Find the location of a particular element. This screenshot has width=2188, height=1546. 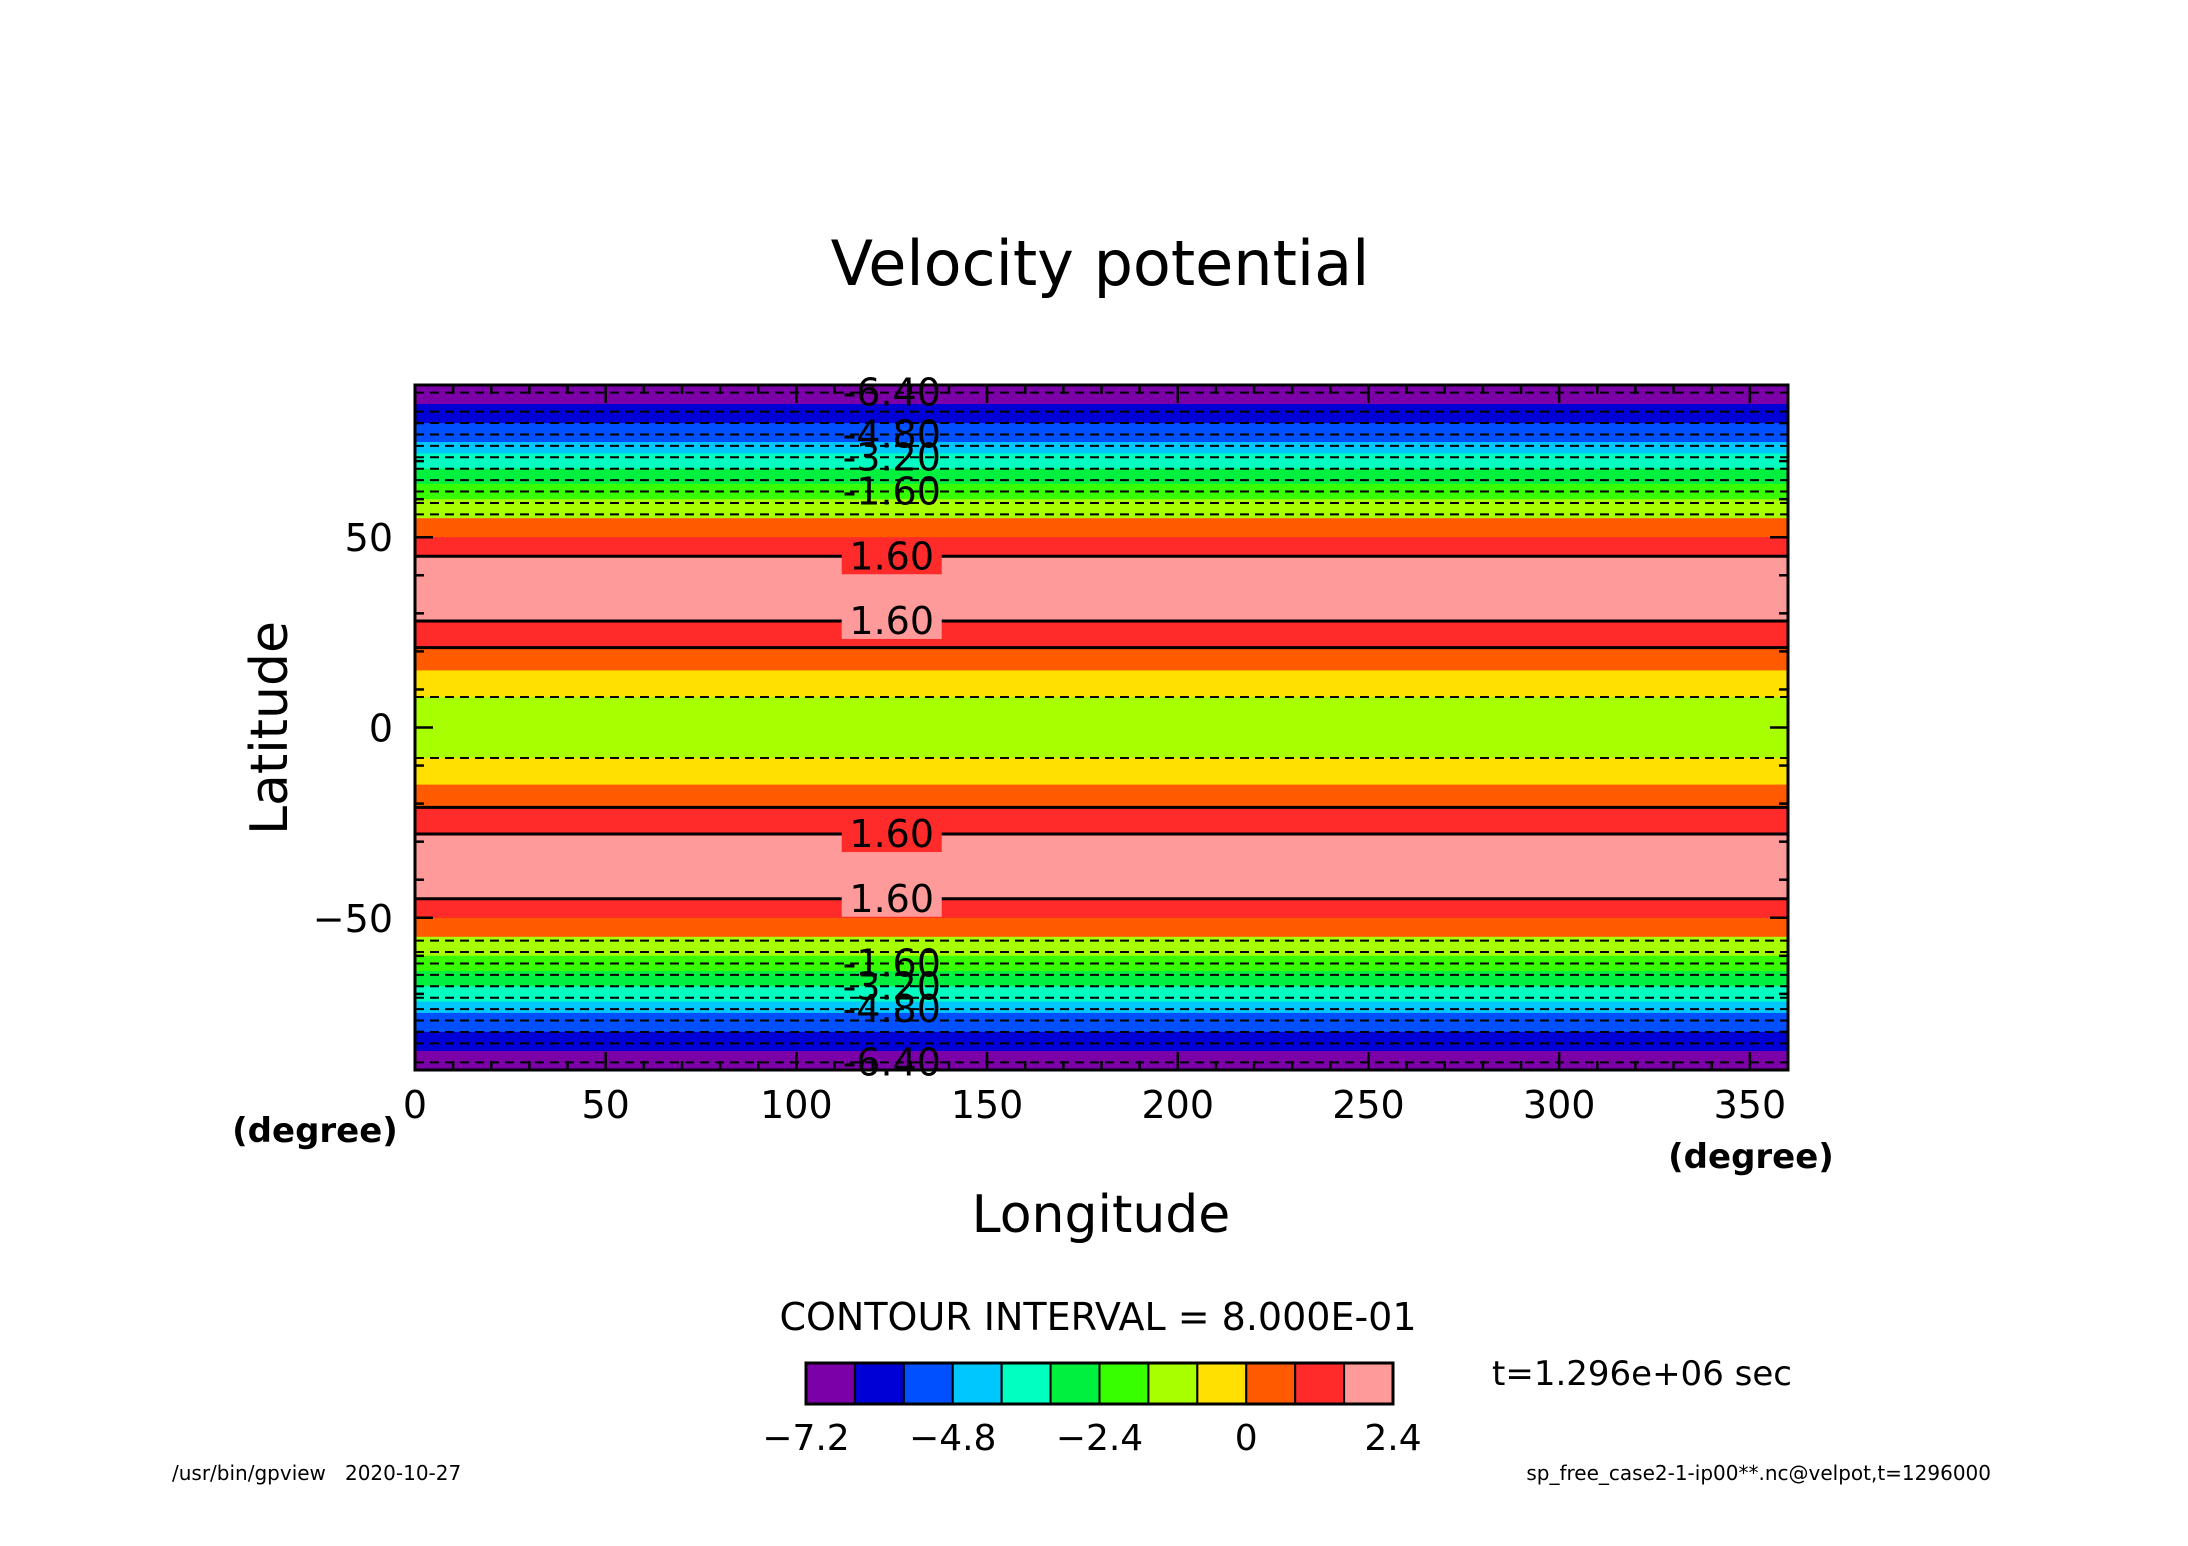

y-axis-label: Latitude is located at coordinates (270, 728).